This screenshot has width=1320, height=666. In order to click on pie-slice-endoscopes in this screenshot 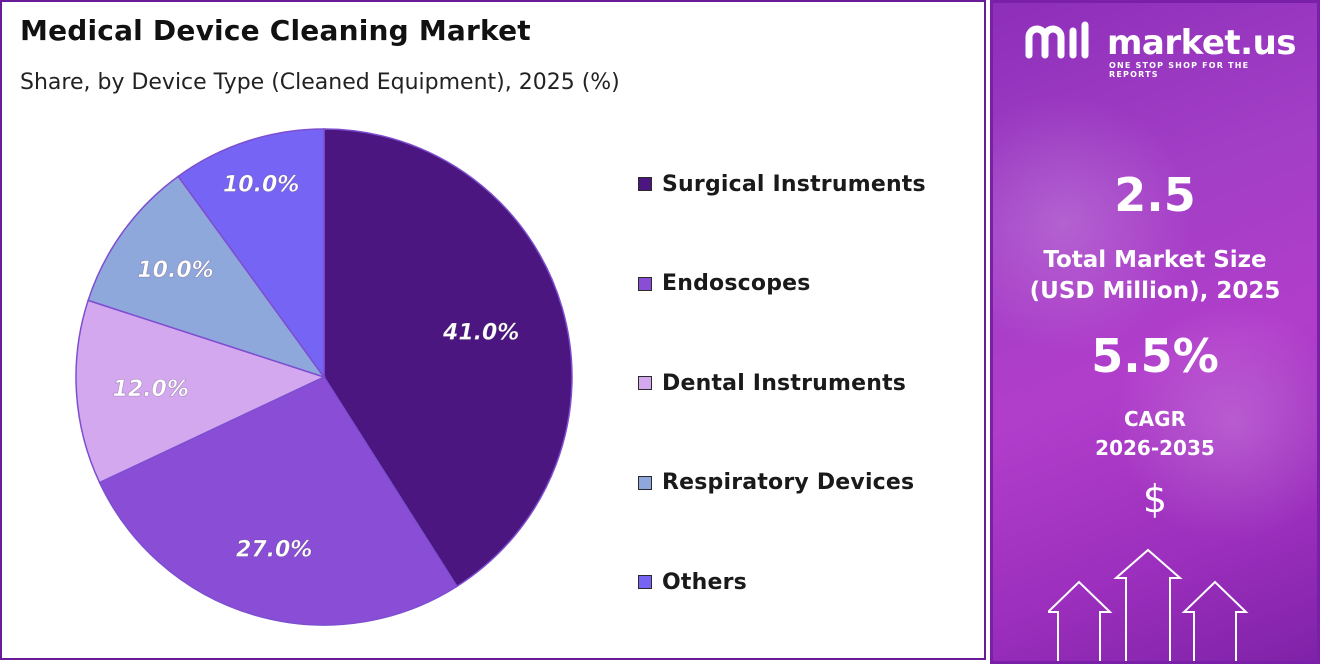, I will do `click(278, 501)`.